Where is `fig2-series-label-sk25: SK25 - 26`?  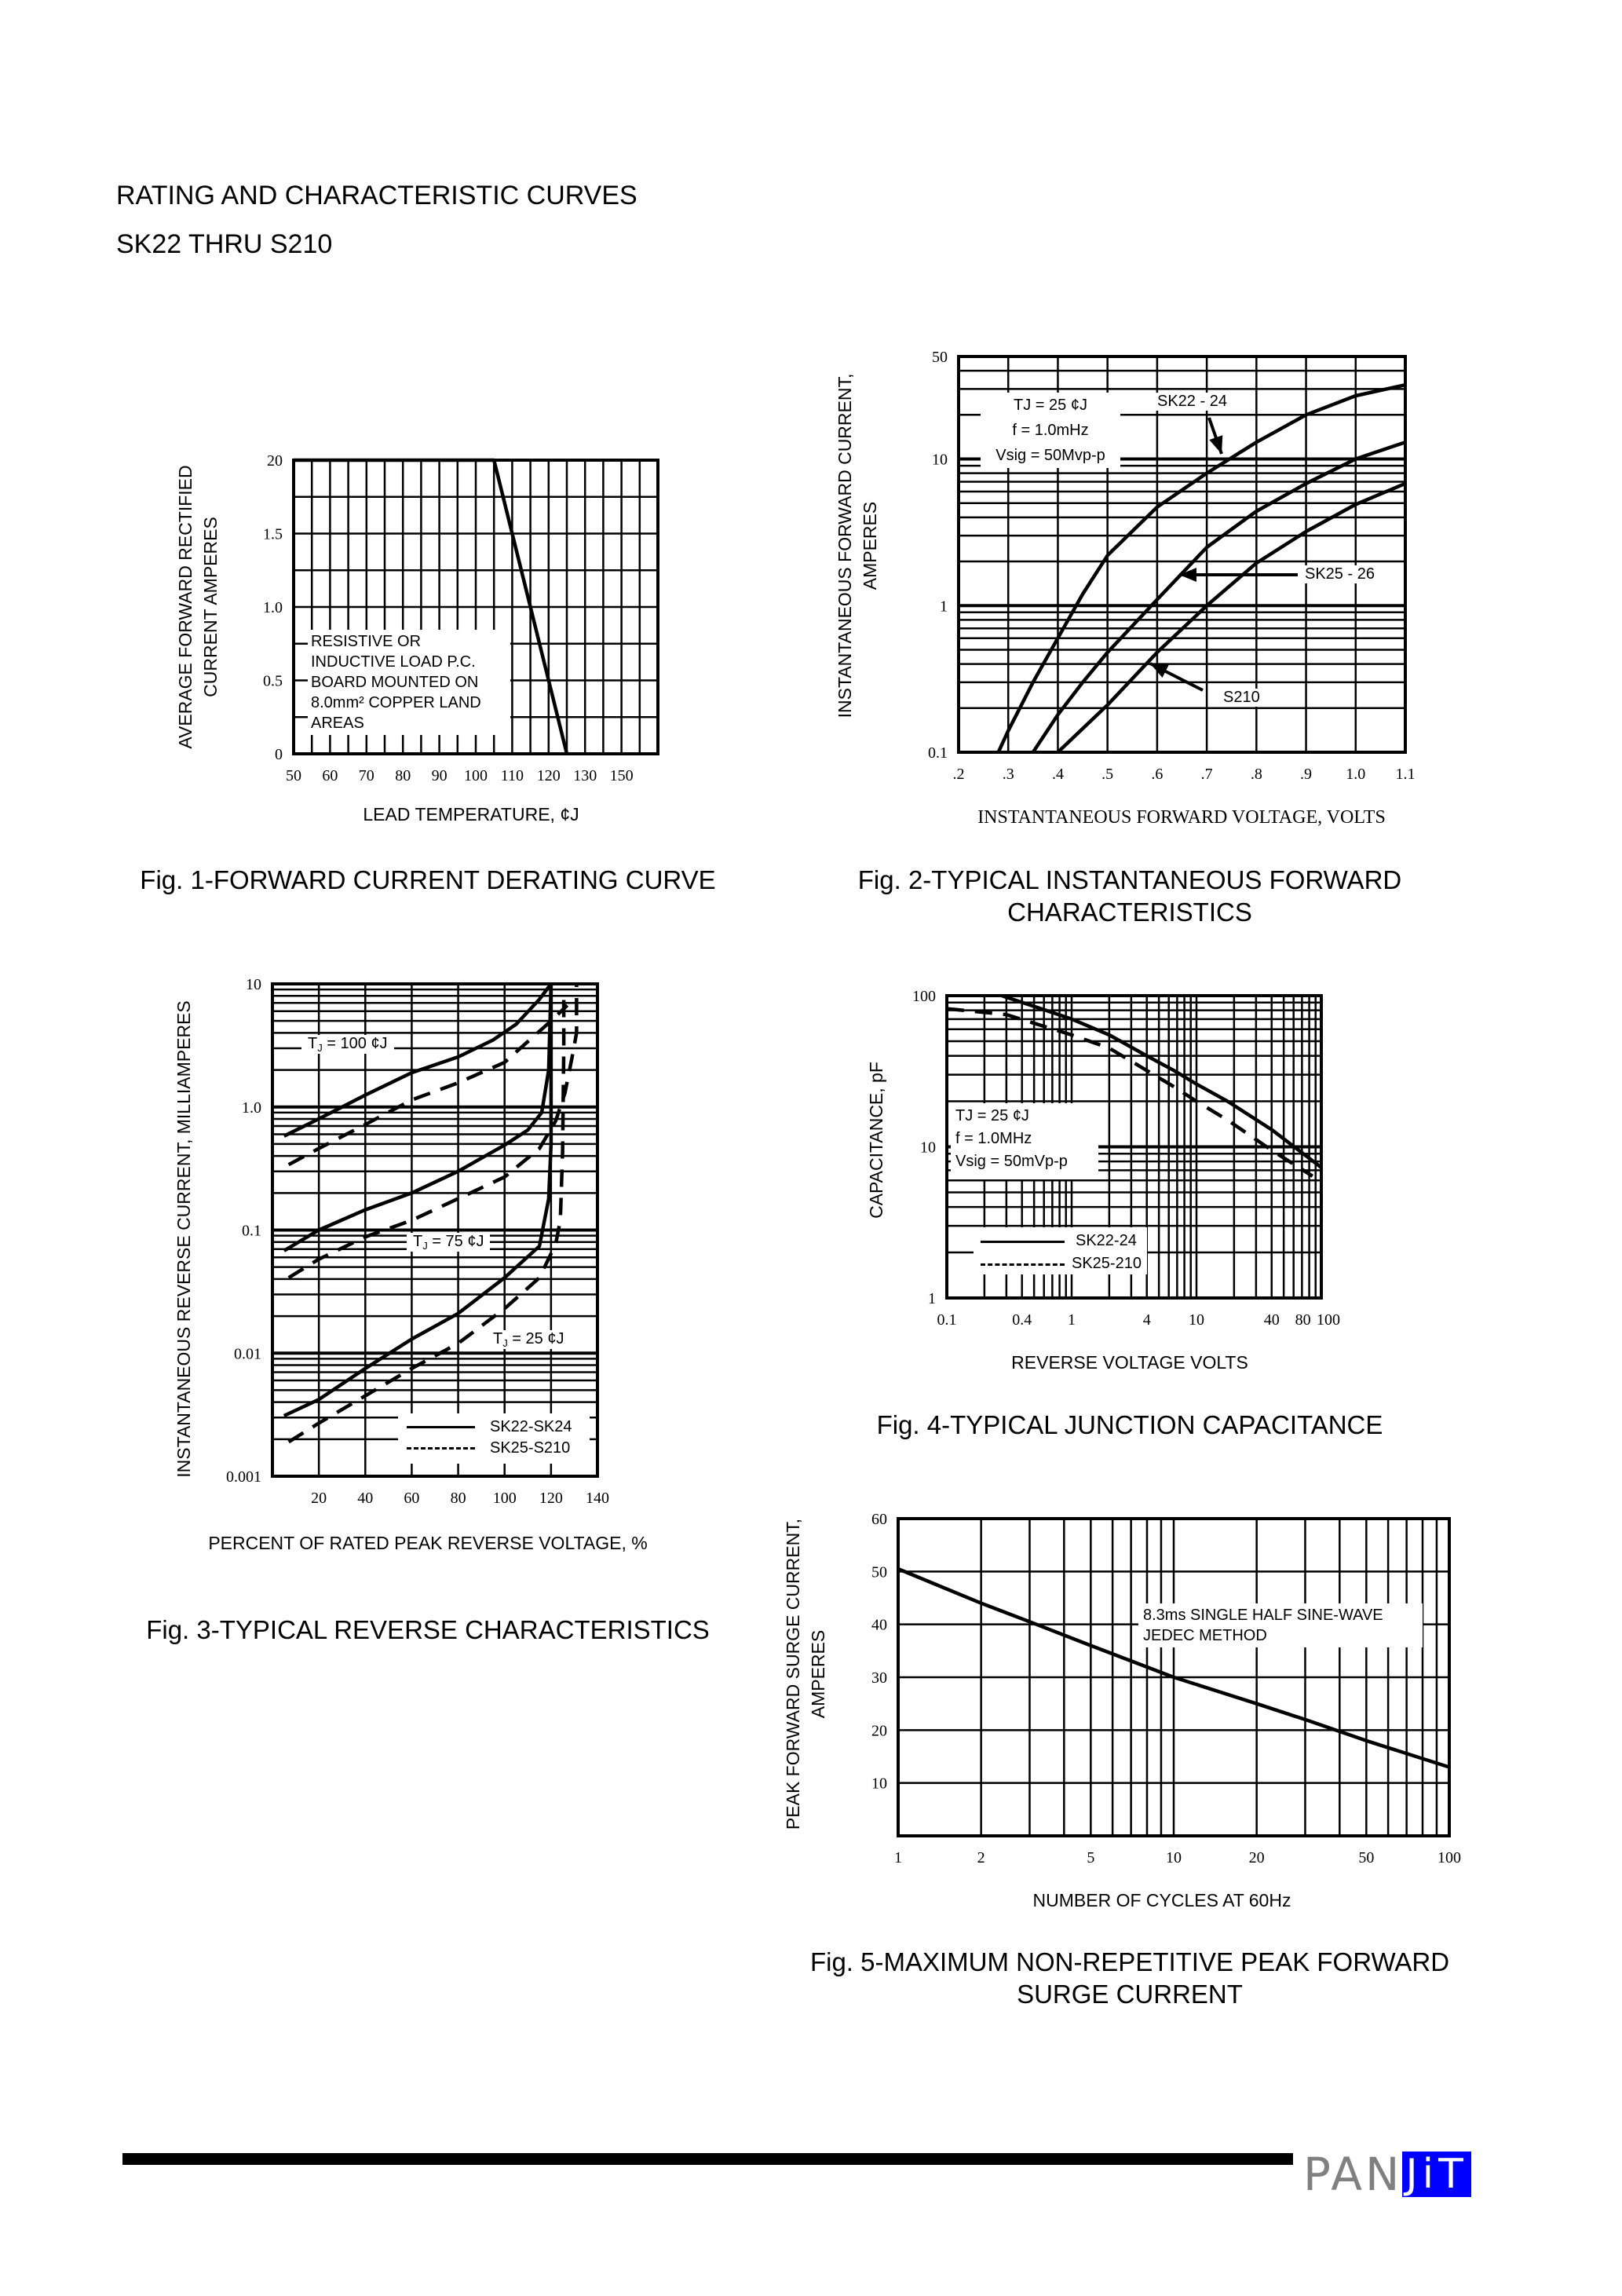 fig2-series-label-sk25: SK25 - 26 is located at coordinates (1340, 574).